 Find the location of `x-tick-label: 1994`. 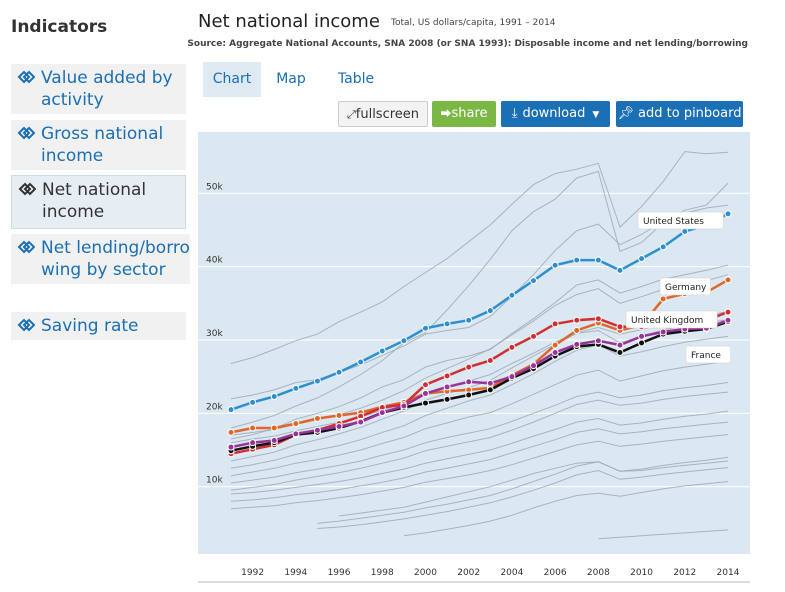

x-tick-label: 1994 is located at coordinates (295, 573).